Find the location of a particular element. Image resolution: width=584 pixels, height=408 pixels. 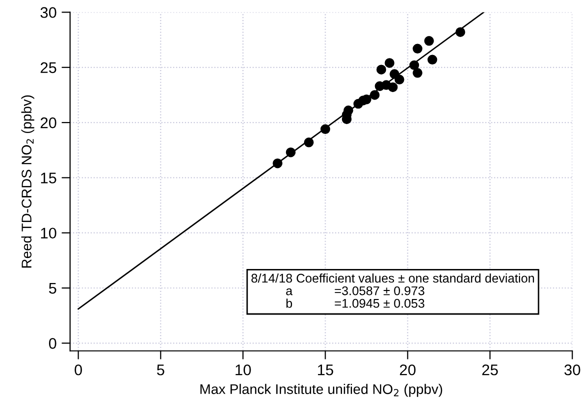

y-tick-label: 25 is located at coordinates (48, 68).